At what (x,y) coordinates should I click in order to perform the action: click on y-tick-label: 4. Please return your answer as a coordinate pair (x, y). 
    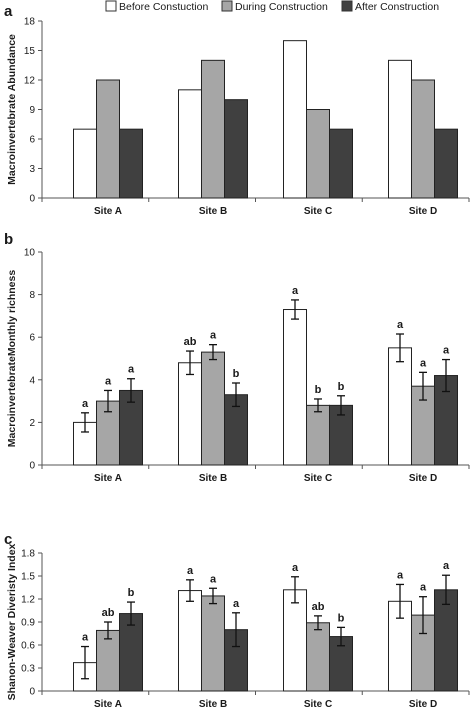
    Looking at the image, I should click on (32, 380).